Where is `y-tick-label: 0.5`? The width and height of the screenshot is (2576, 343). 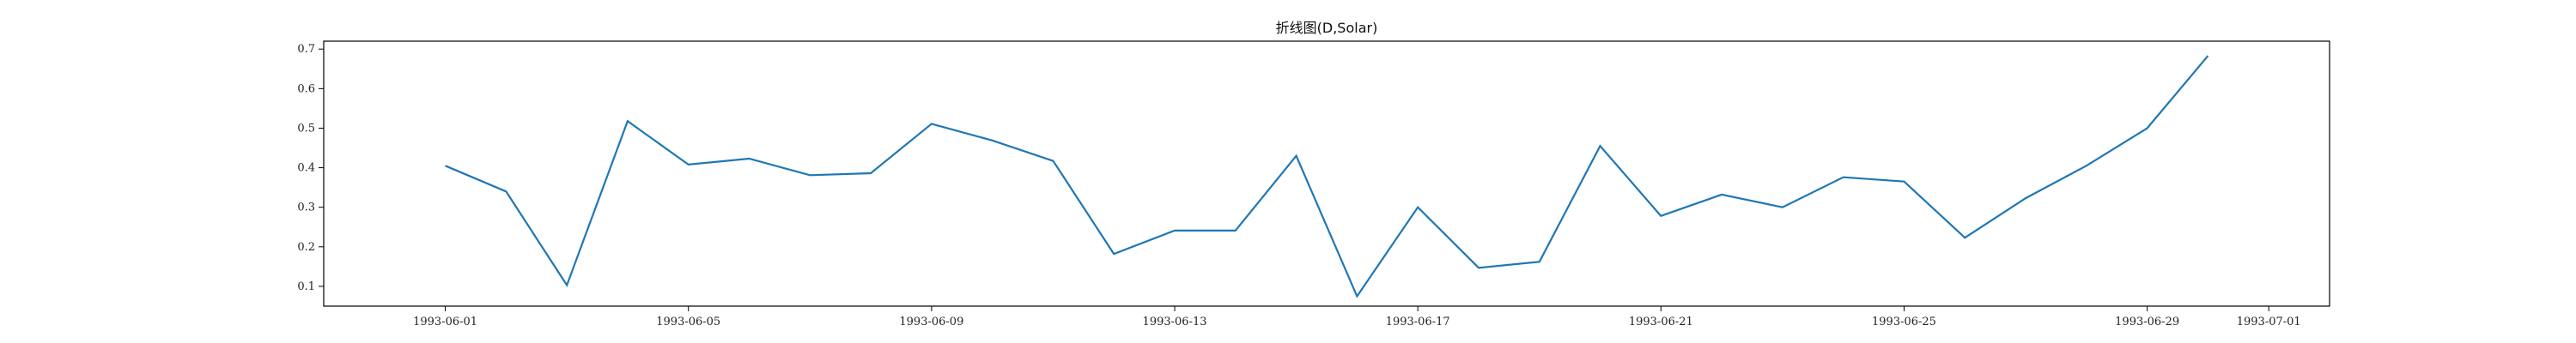 y-tick-label: 0.5 is located at coordinates (306, 129).